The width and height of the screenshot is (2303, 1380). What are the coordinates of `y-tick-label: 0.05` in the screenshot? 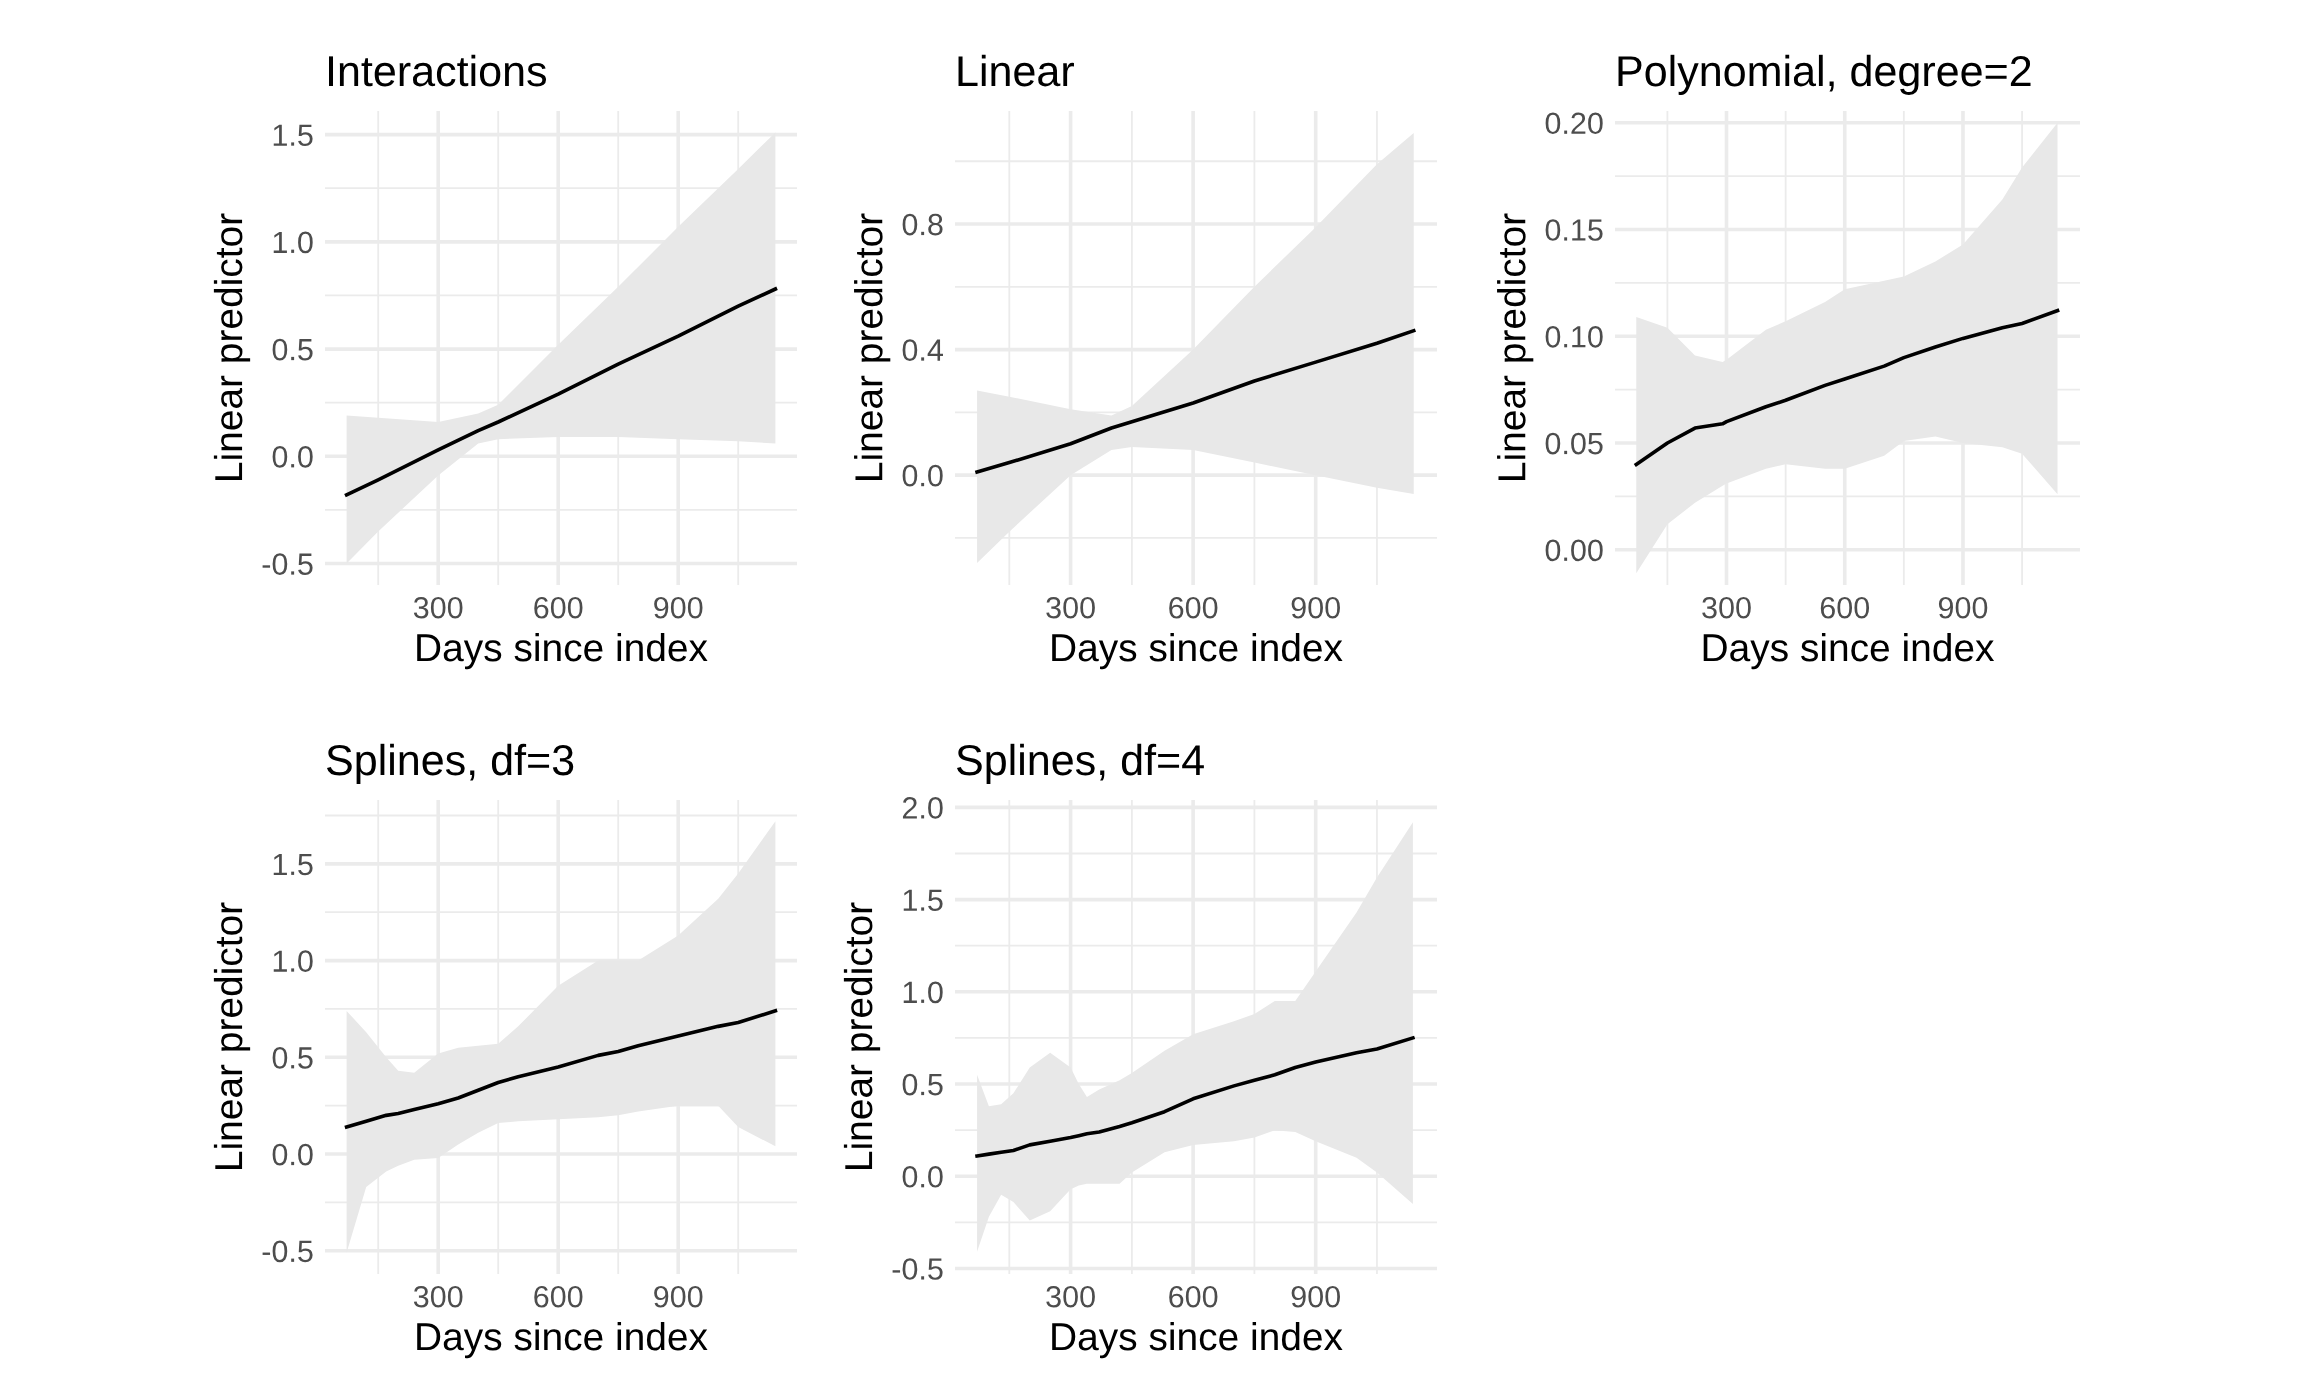 It's located at (1574, 443).